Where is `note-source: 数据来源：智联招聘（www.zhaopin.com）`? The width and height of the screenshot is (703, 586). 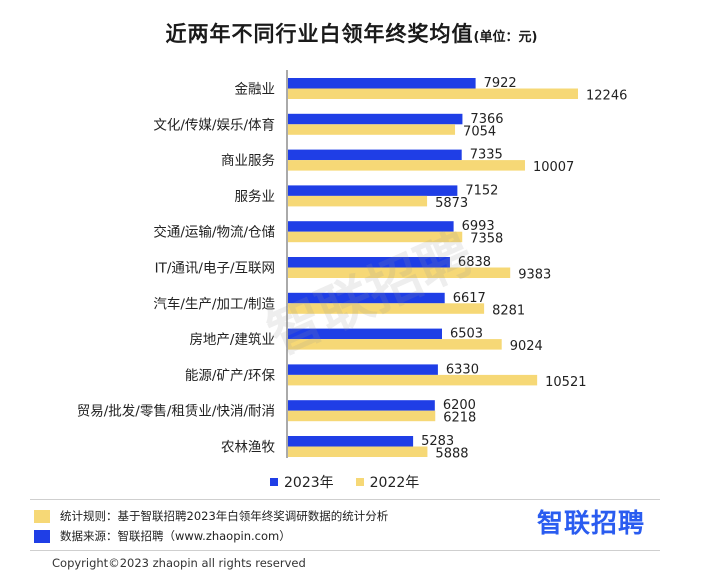 note-source: 数据来源：智联招聘（www.zhaopin.com） is located at coordinates (162, 536).